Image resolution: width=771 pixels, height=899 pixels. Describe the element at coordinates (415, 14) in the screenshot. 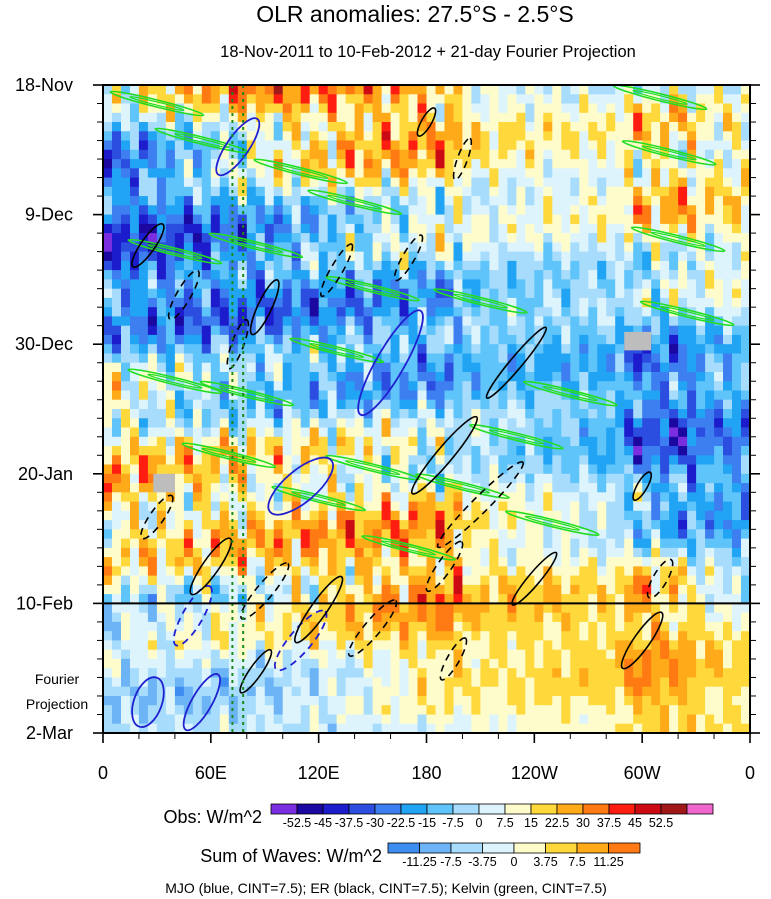

I see `chart-title: OLR anomalies: 27.5°S - 2.5°S` at that location.